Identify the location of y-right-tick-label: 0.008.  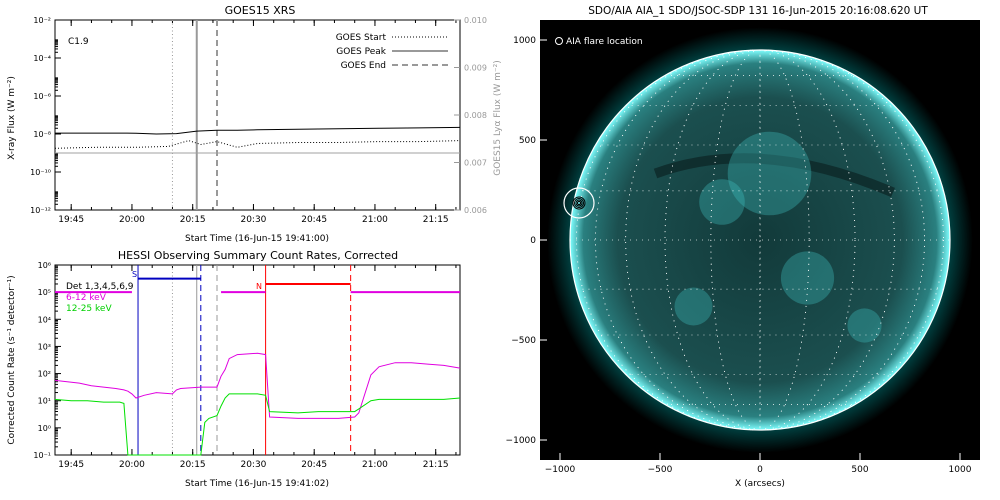
(475, 115).